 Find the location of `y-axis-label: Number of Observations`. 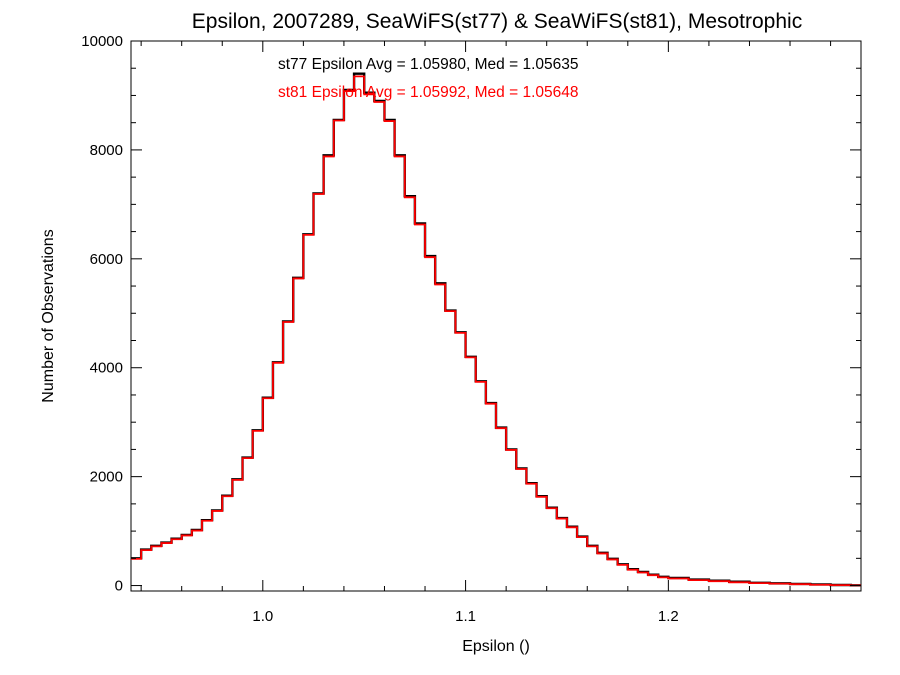

y-axis-label: Number of Observations is located at coordinates (48, 315).